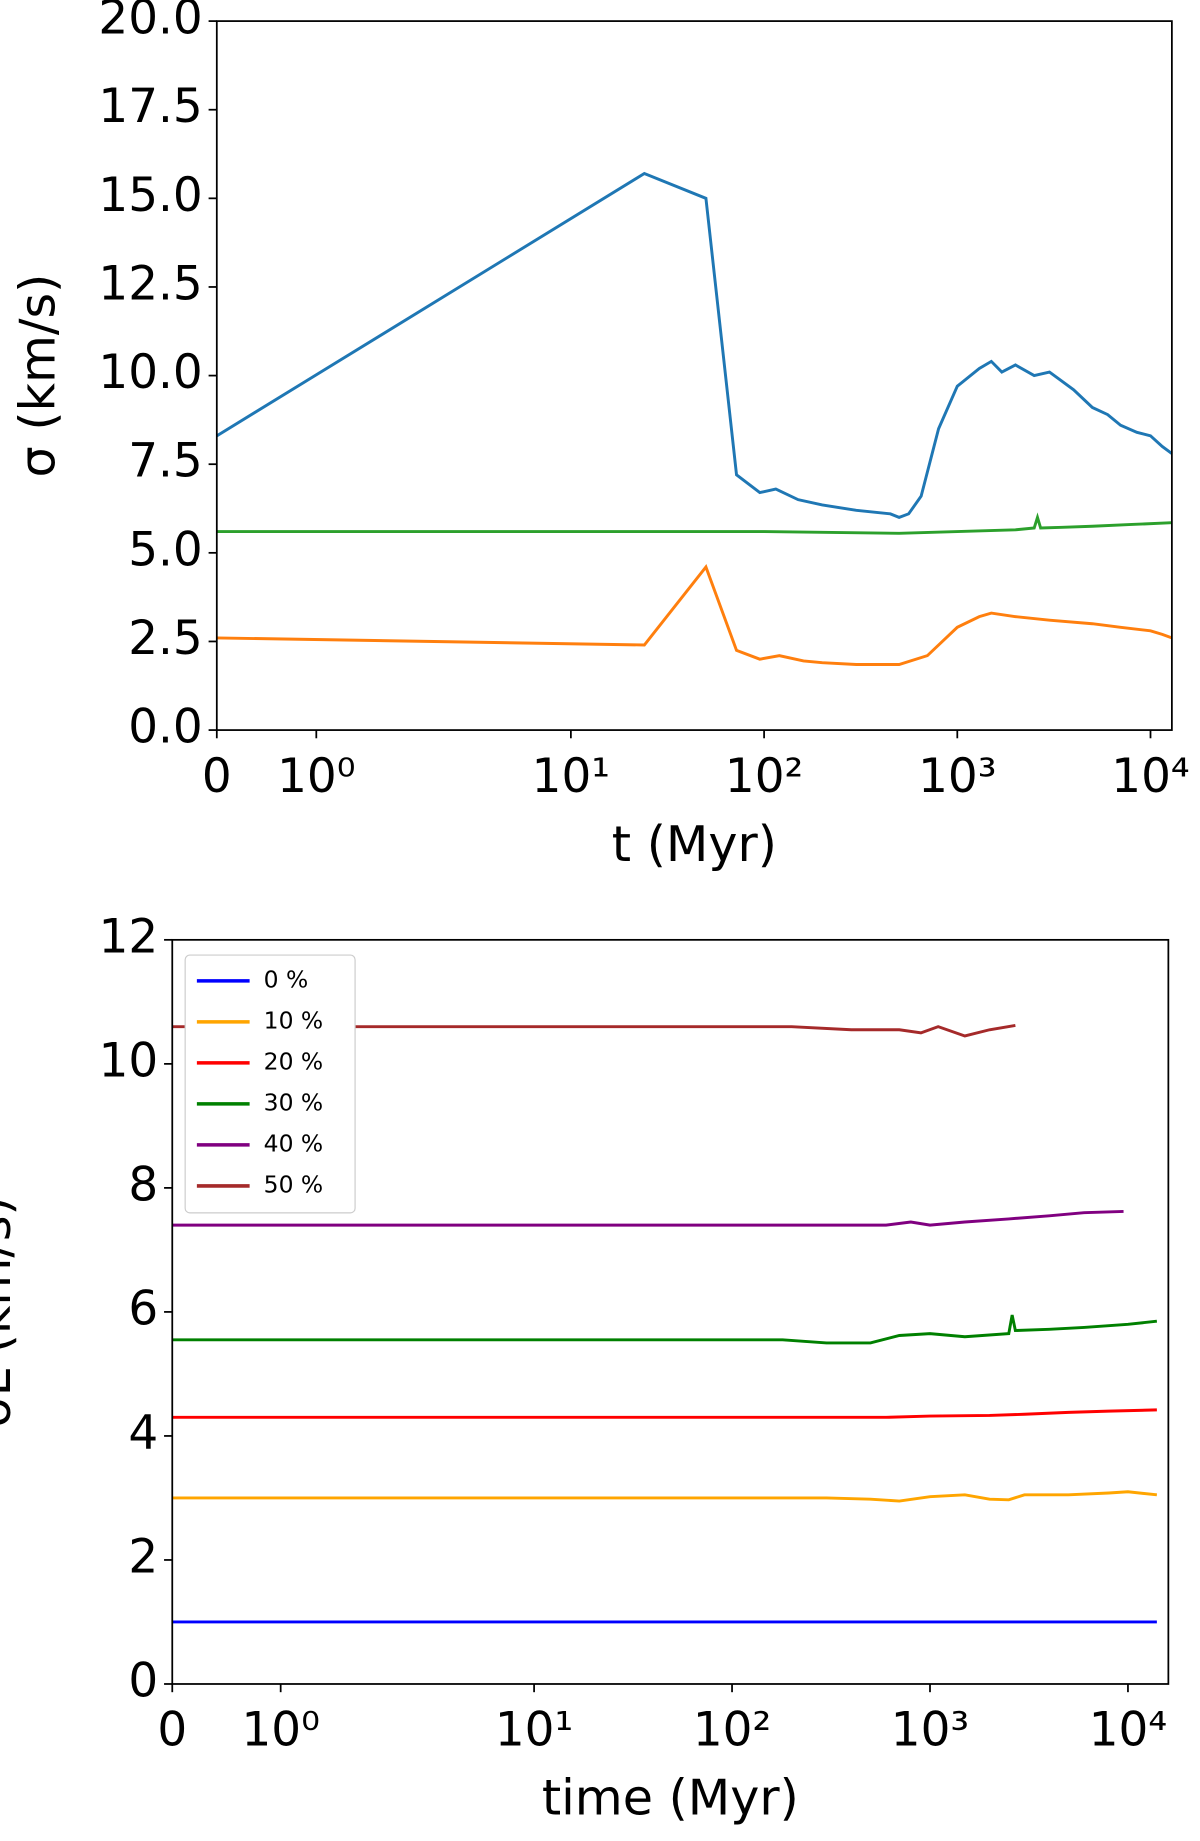 Image resolution: width=1200 pixels, height=1841 pixels. What do you see at coordinates (294, 1143) in the screenshot?
I see `legend-label: 40 %` at bounding box center [294, 1143].